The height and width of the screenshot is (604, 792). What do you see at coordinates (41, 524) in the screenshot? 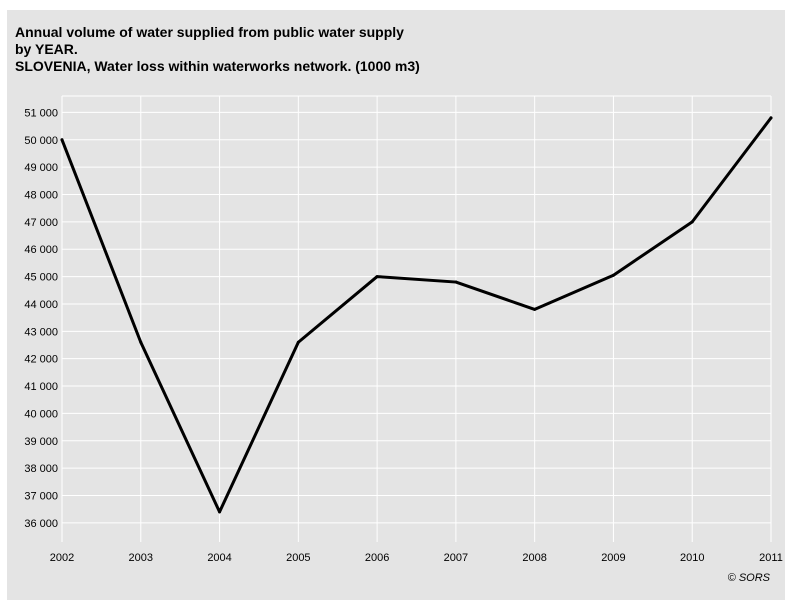
I see `y-tick-label: 36 000` at bounding box center [41, 524].